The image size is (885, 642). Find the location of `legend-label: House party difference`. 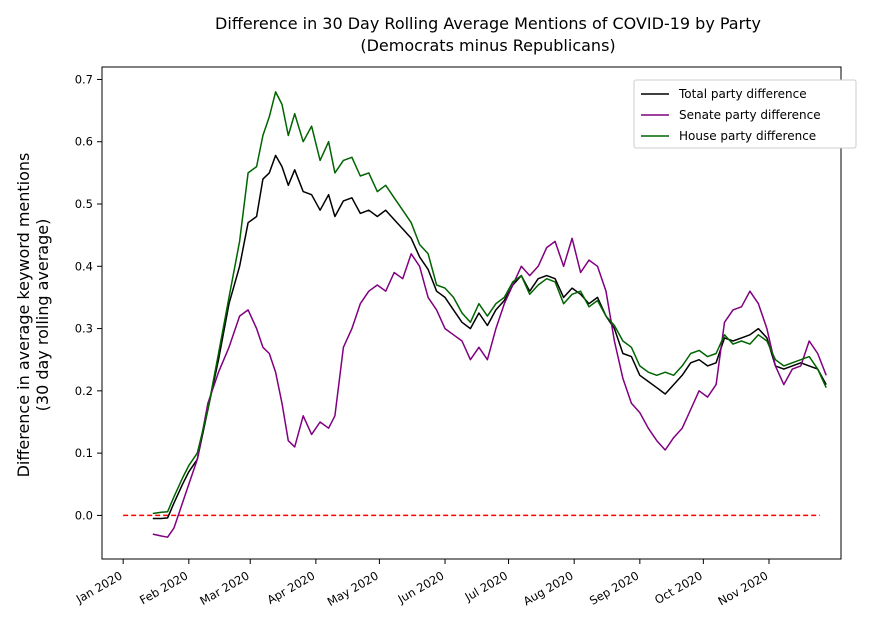

legend-label: House party difference is located at coordinates (747, 136).